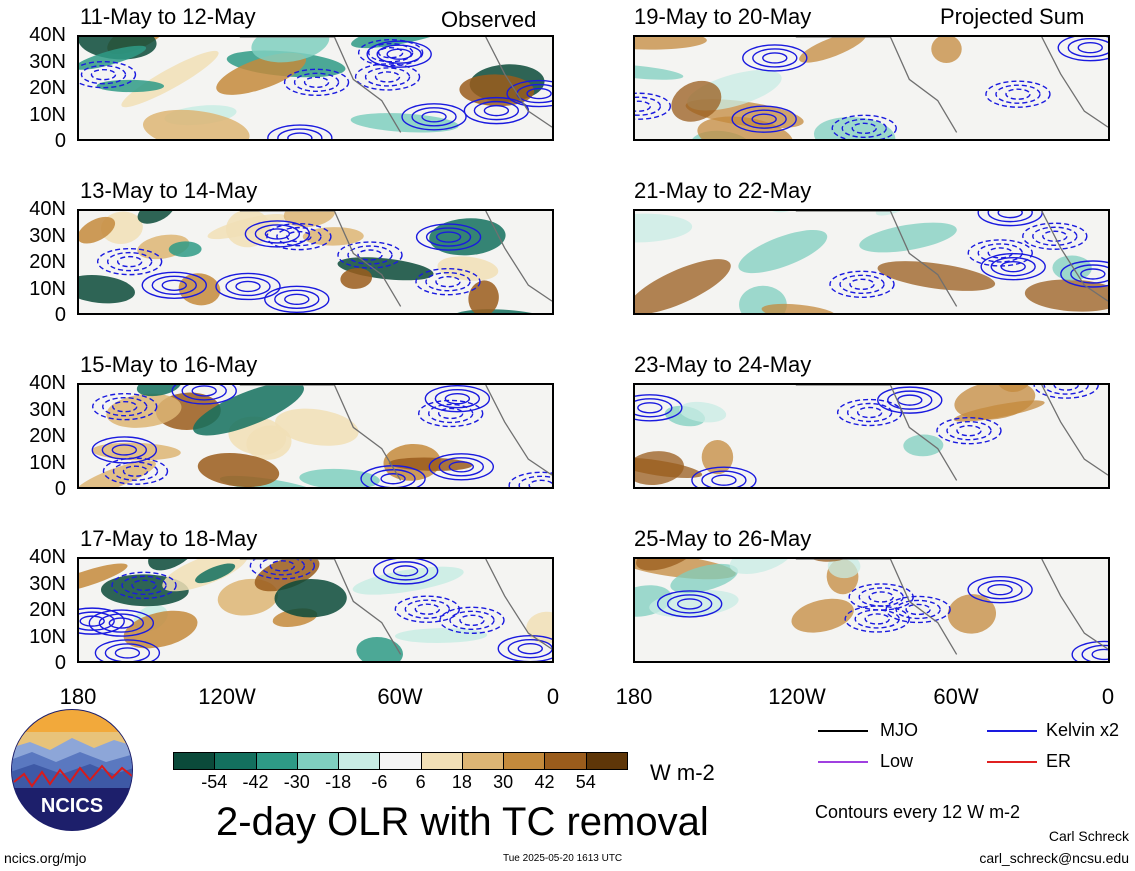 The height and width of the screenshot is (871, 1135). Describe the element at coordinates (1012, 731) in the screenshot. I see `legend-line-kelvin` at that location.